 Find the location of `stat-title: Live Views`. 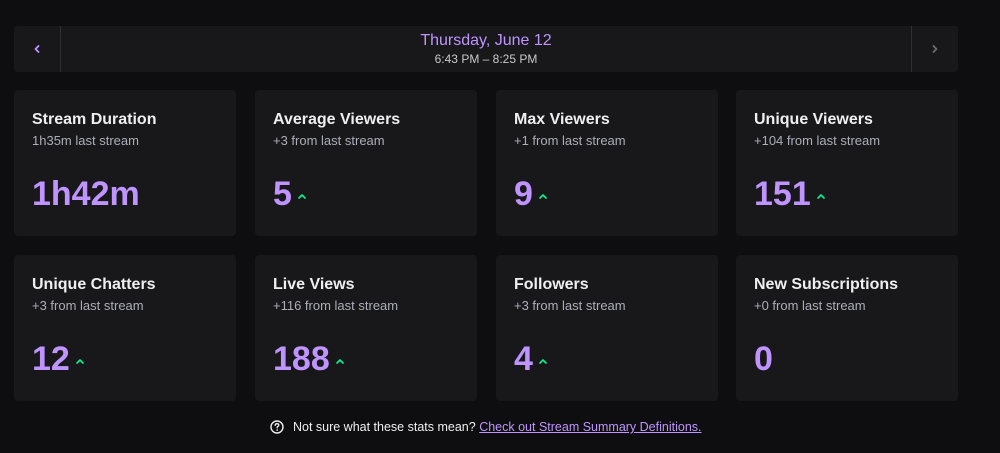

stat-title: Live Views is located at coordinates (314, 284).